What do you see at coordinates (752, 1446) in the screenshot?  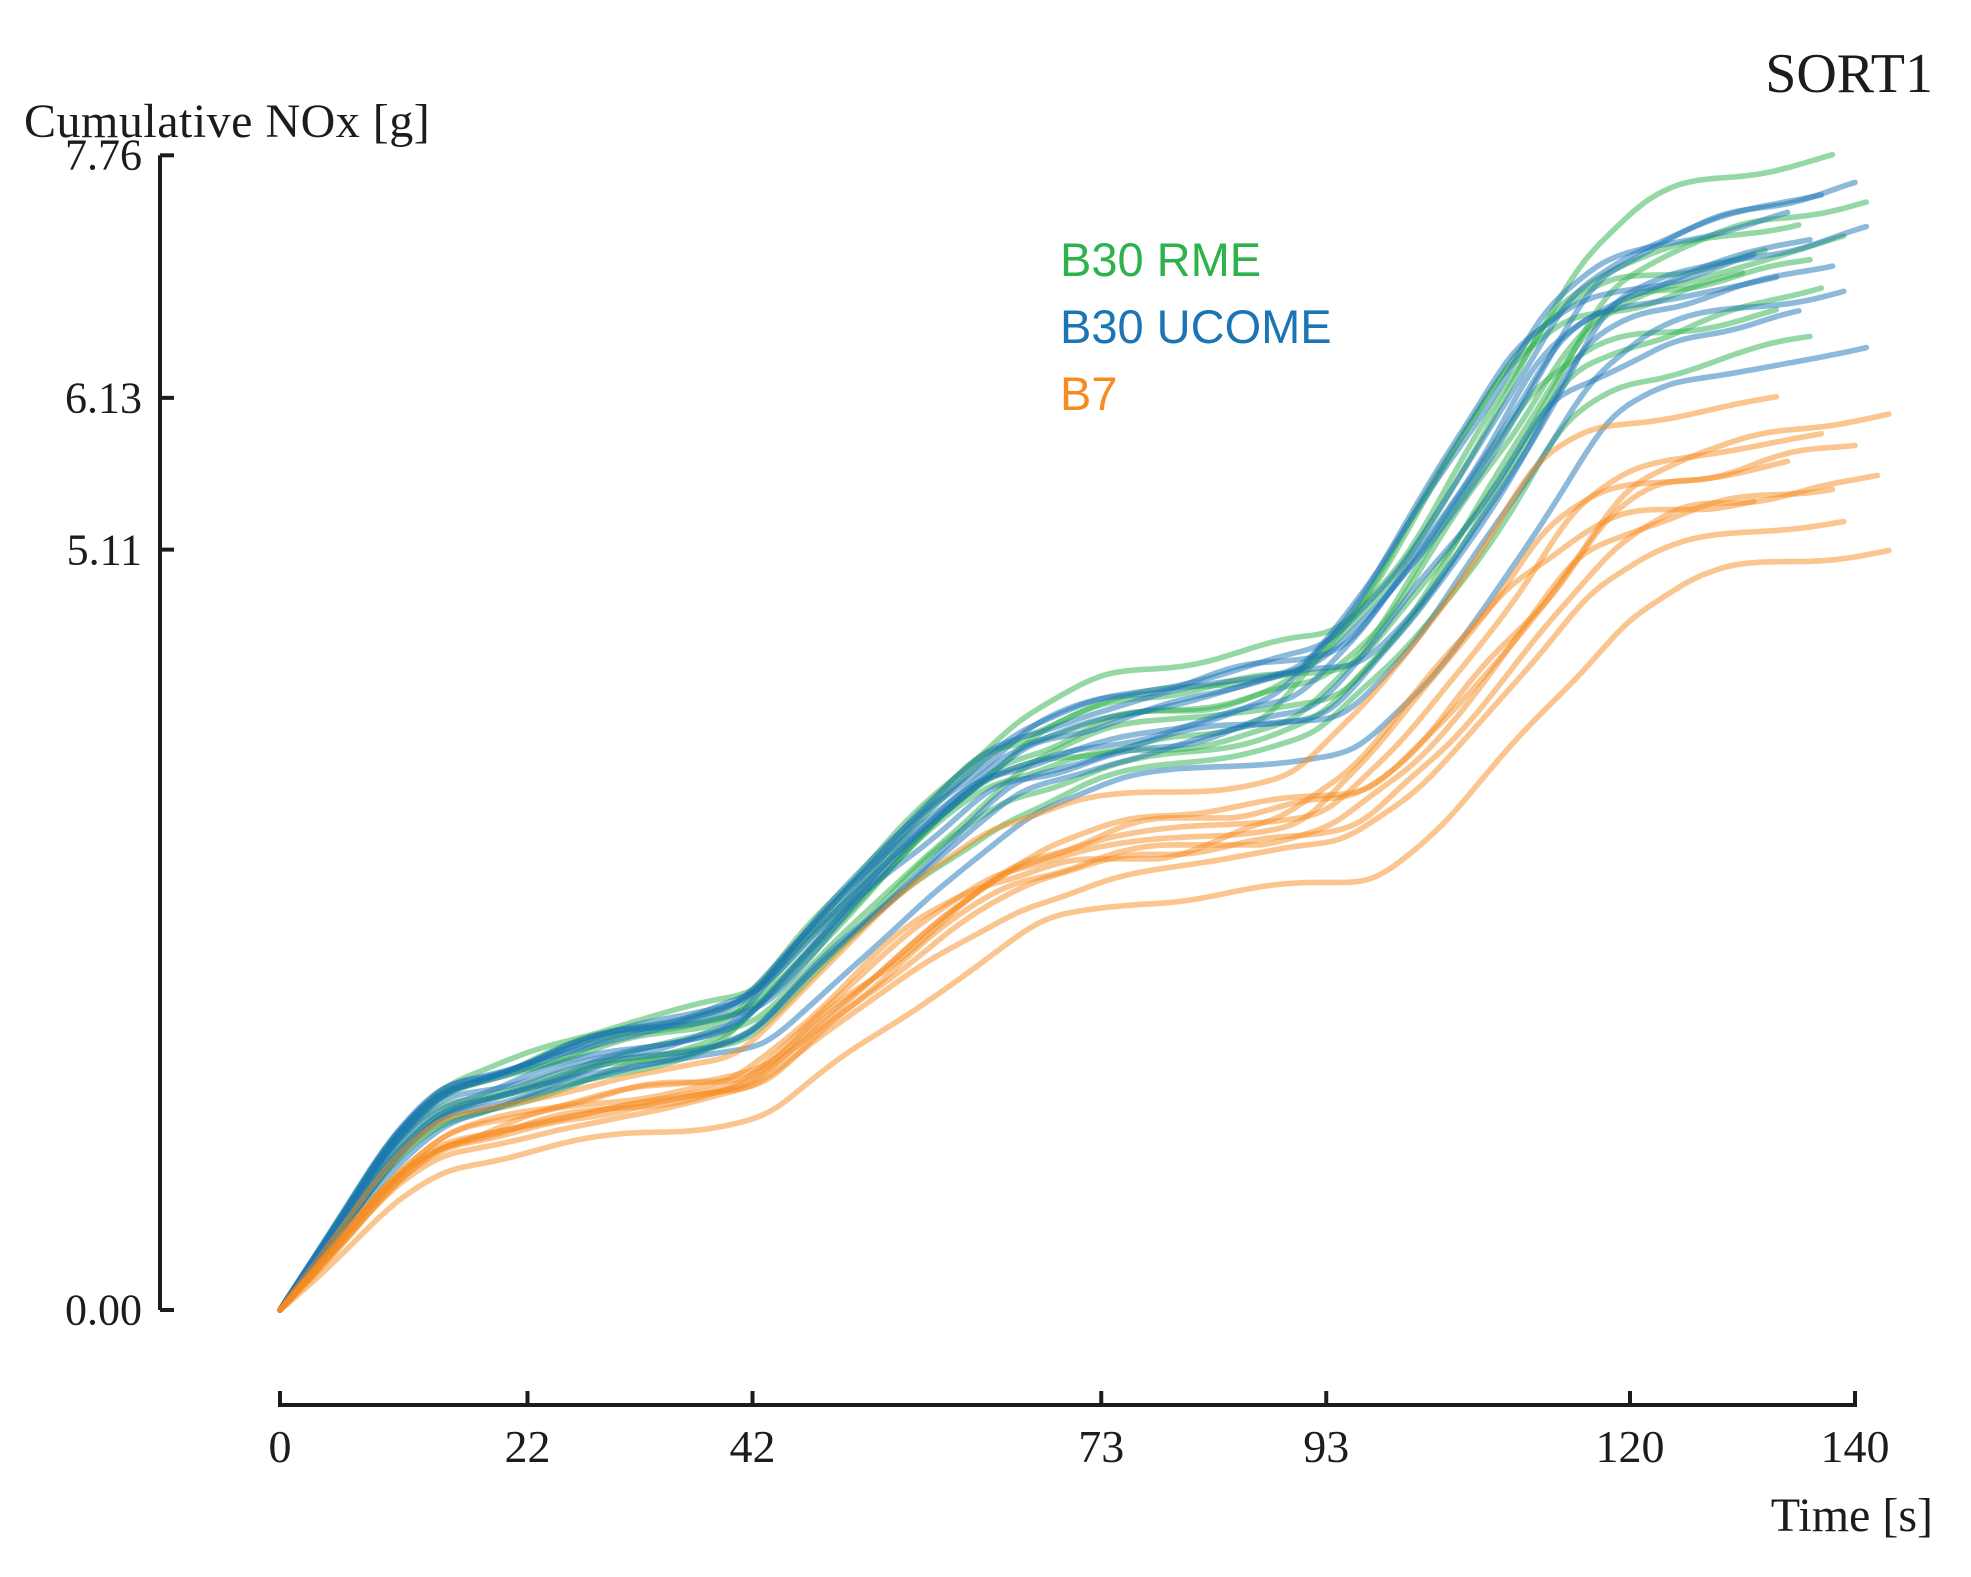 I see `x-tick-label: 42` at bounding box center [752, 1446].